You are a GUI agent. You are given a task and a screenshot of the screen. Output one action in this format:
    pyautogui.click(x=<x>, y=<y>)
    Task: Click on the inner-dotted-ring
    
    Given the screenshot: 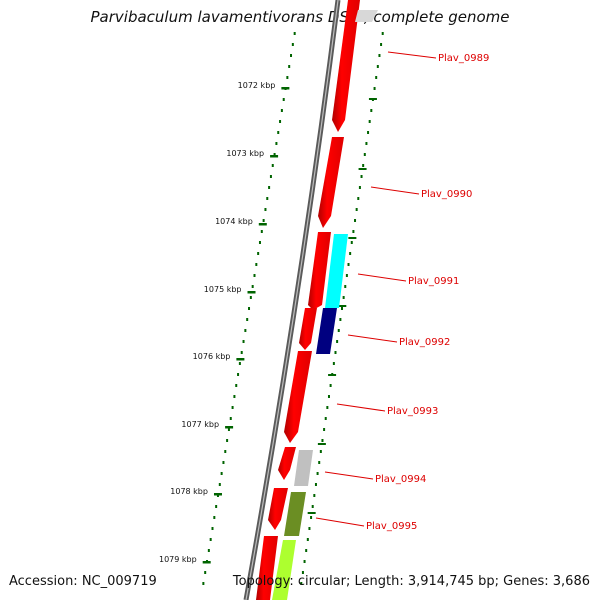 What is the action you would take?
    pyautogui.click(x=249, y=308)
    